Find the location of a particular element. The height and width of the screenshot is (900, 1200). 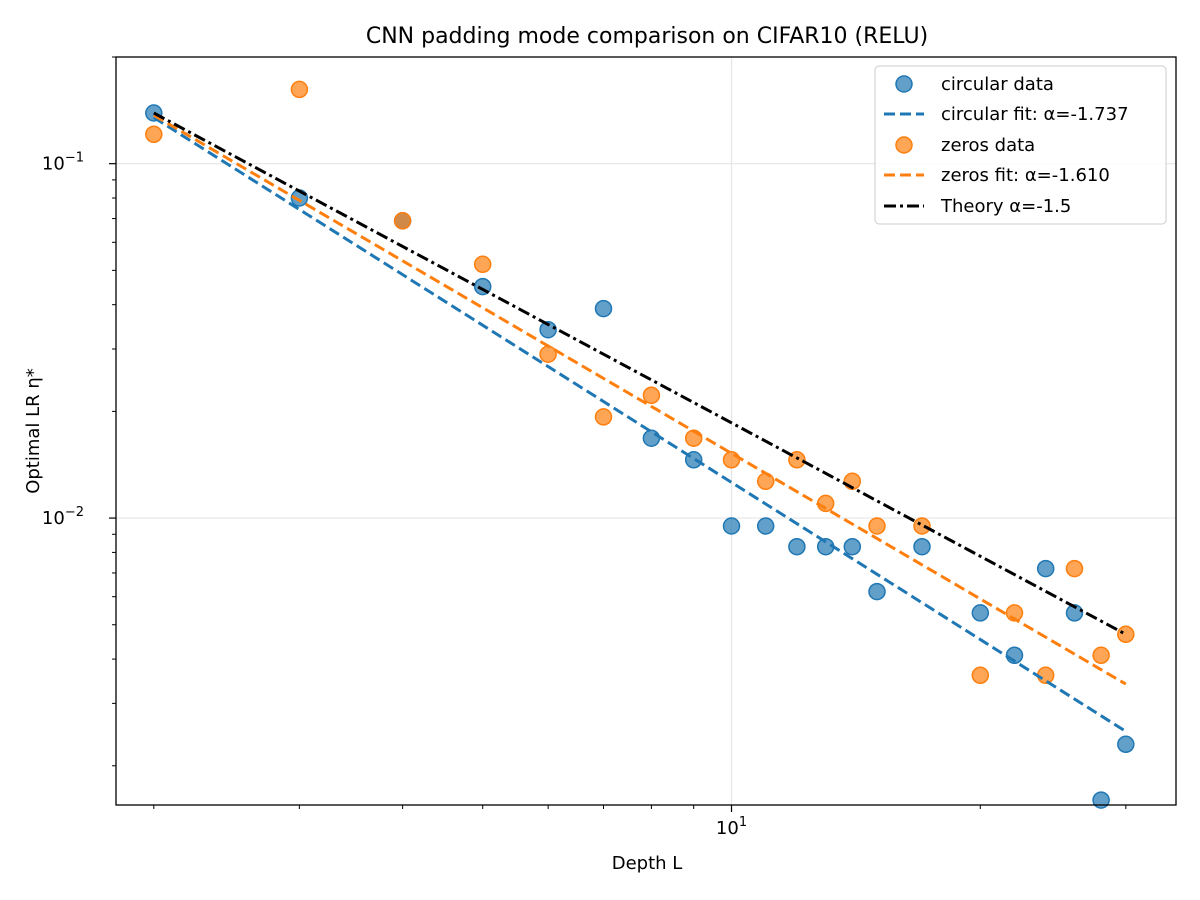

legend-label-theory: Theory α=-1.5 is located at coordinates (1005, 206).